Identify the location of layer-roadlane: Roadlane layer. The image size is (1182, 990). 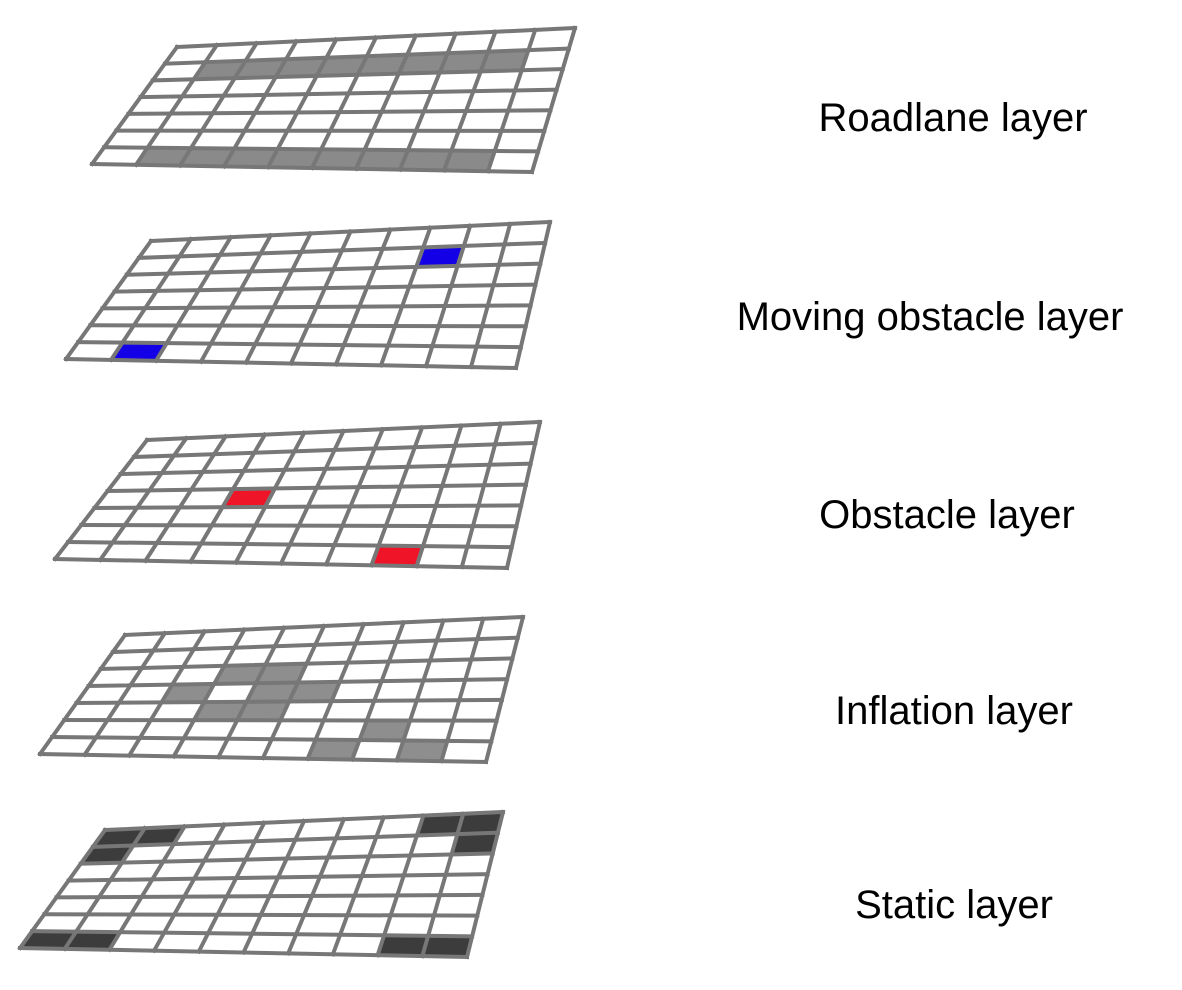
(588, 100).